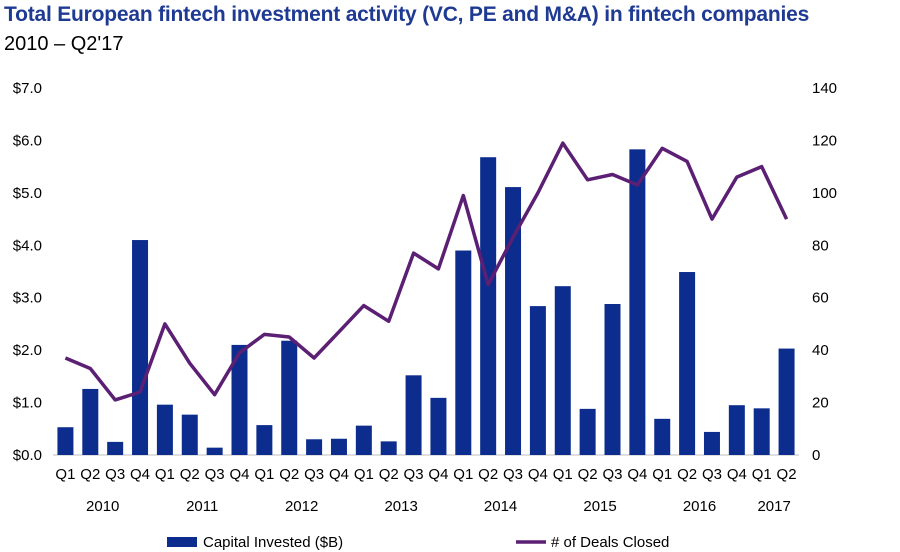 The width and height of the screenshot is (900, 552). What do you see at coordinates (599, 506) in the screenshot?
I see `year-label: 2015` at bounding box center [599, 506].